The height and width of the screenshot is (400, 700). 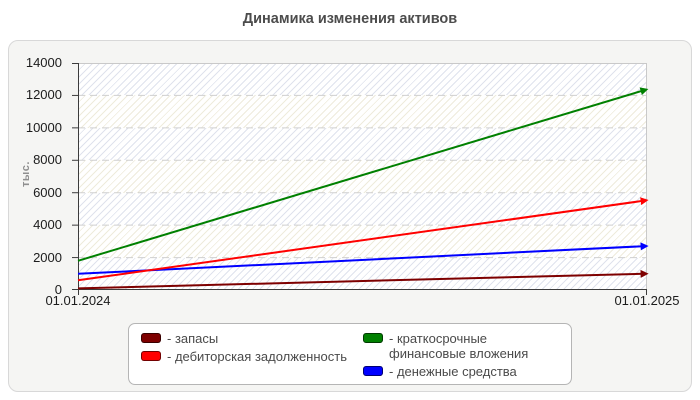 I want to click on x-tick-label-start: 01.01.2024, so click(x=78, y=300).